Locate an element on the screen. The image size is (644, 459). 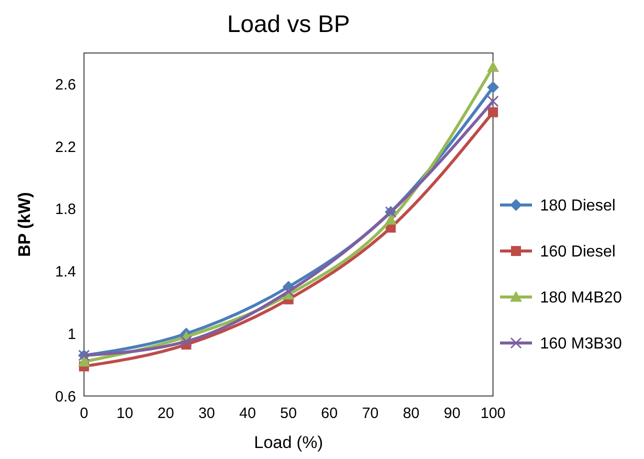
x-tick-label: 80 is located at coordinates (411, 413).